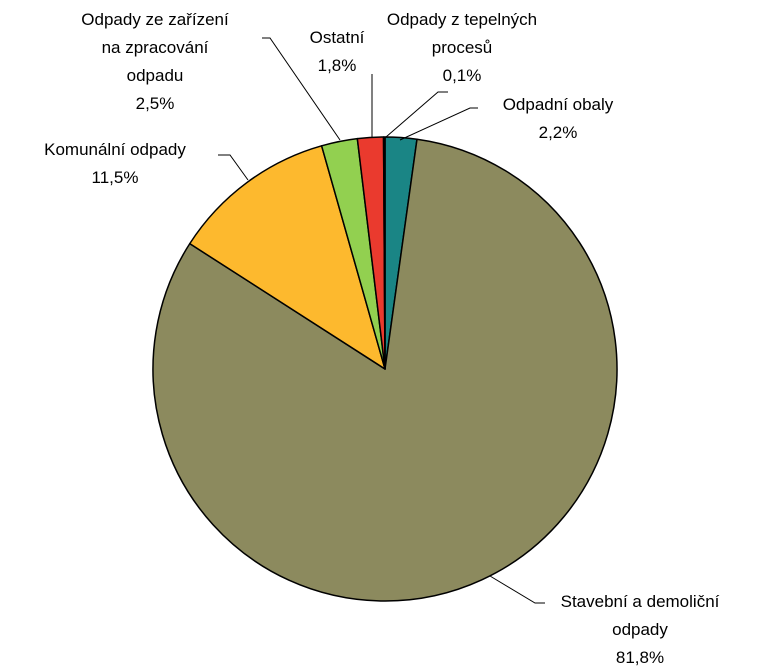  I want to click on value-label: 2,2%, so click(558, 132).